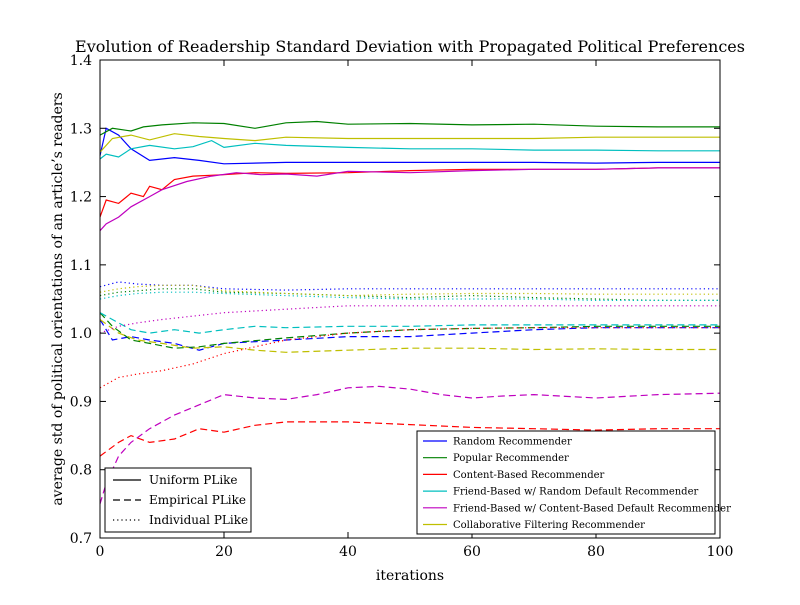 The height and width of the screenshot is (605, 800). Describe the element at coordinates (81, 471) in the screenshot. I see `y-tick-label: 0.8` at that location.